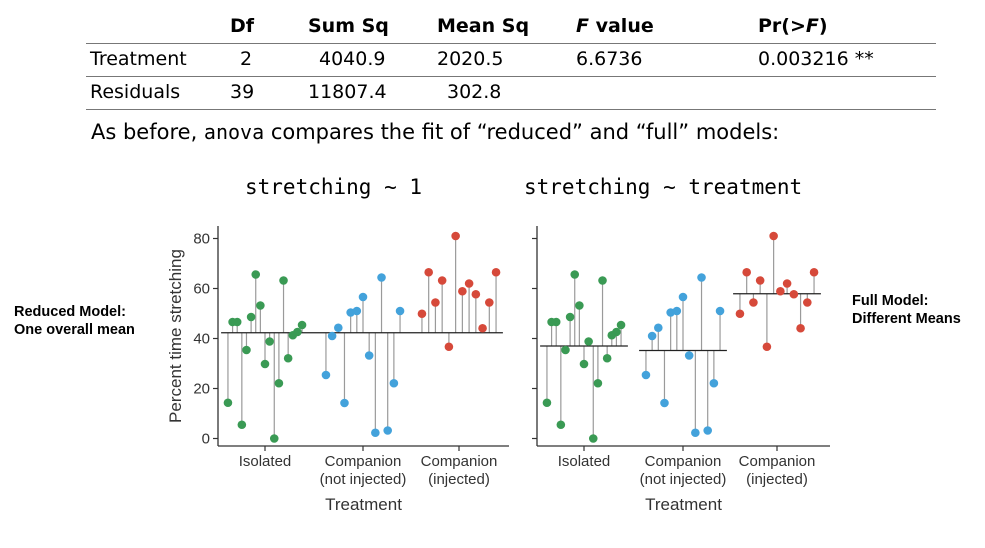 This screenshot has width=985, height=548. What do you see at coordinates (609, 59) in the screenshot?
I see `cell-f-value: 6.6736` at bounding box center [609, 59].